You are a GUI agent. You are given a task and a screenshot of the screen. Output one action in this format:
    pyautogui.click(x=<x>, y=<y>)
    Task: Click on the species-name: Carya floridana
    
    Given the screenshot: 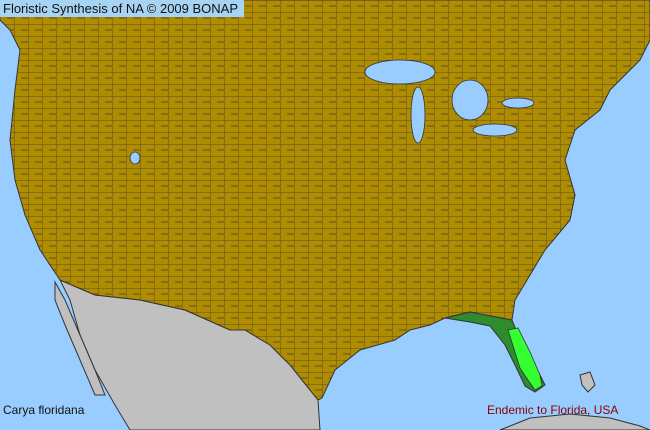 What is the action you would take?
    pyautogui.click(x=44, y=410)
    